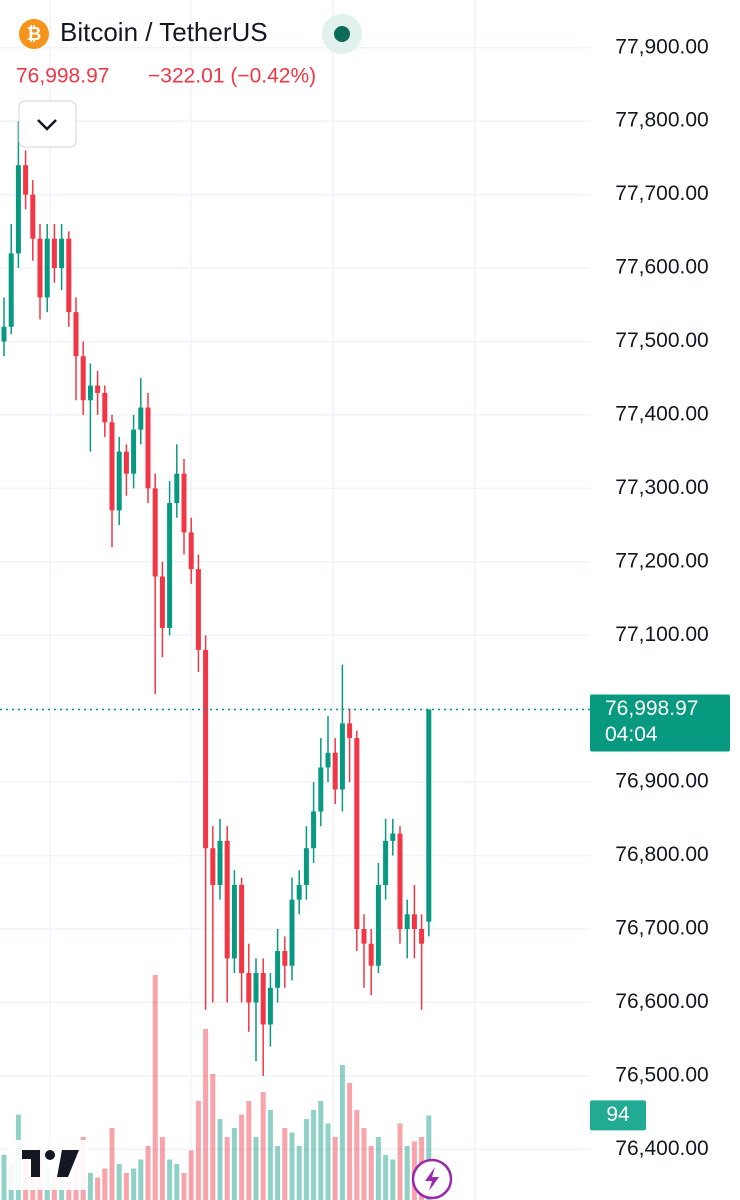  I want to click on bitcoin-symbol: ₿, so click(34, 34).